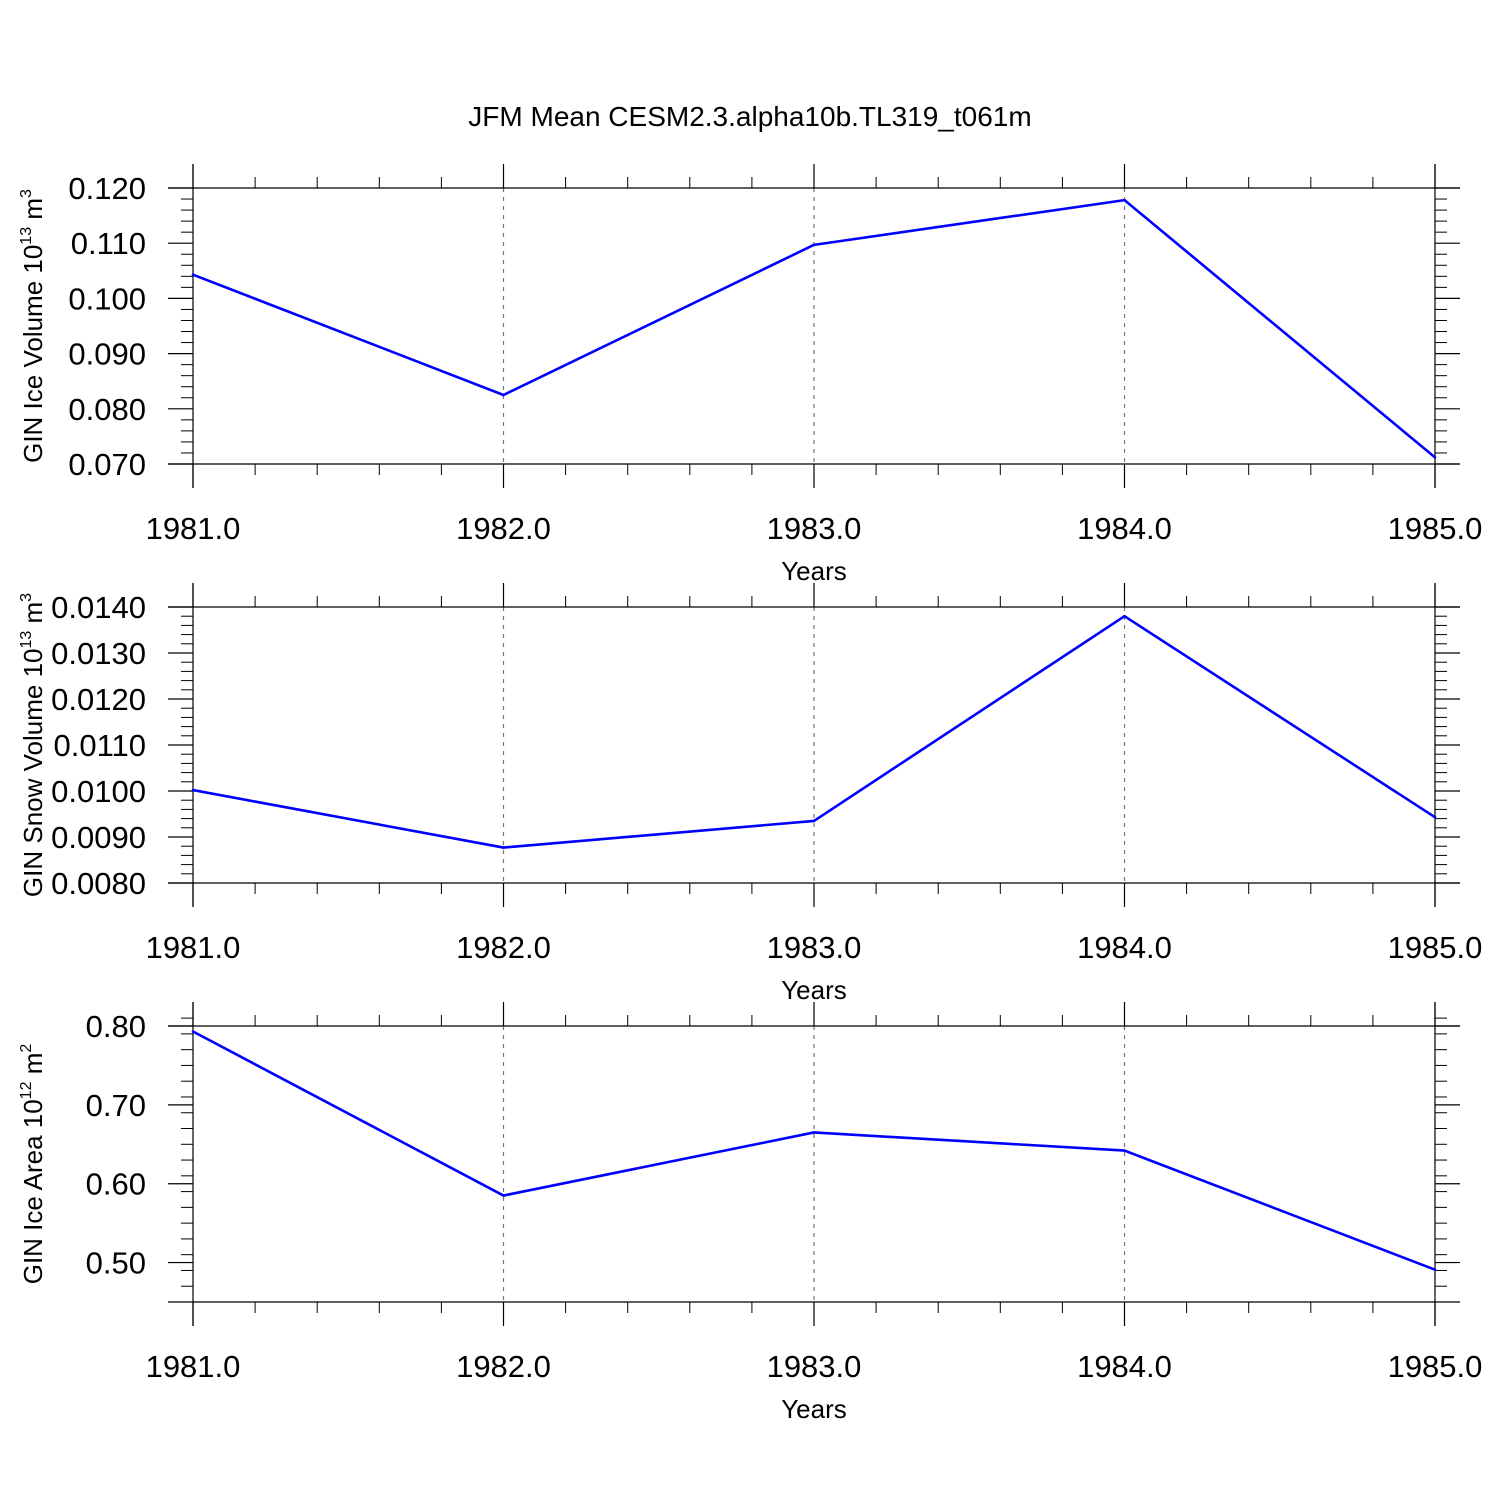  Describe the element at coordinates (98, 837) in the screenshot. I see `y-tick-label: 0.0090` at that location.